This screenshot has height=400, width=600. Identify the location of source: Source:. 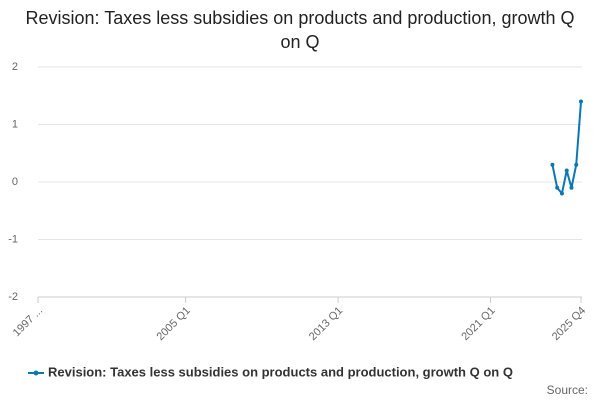
(567, 390).